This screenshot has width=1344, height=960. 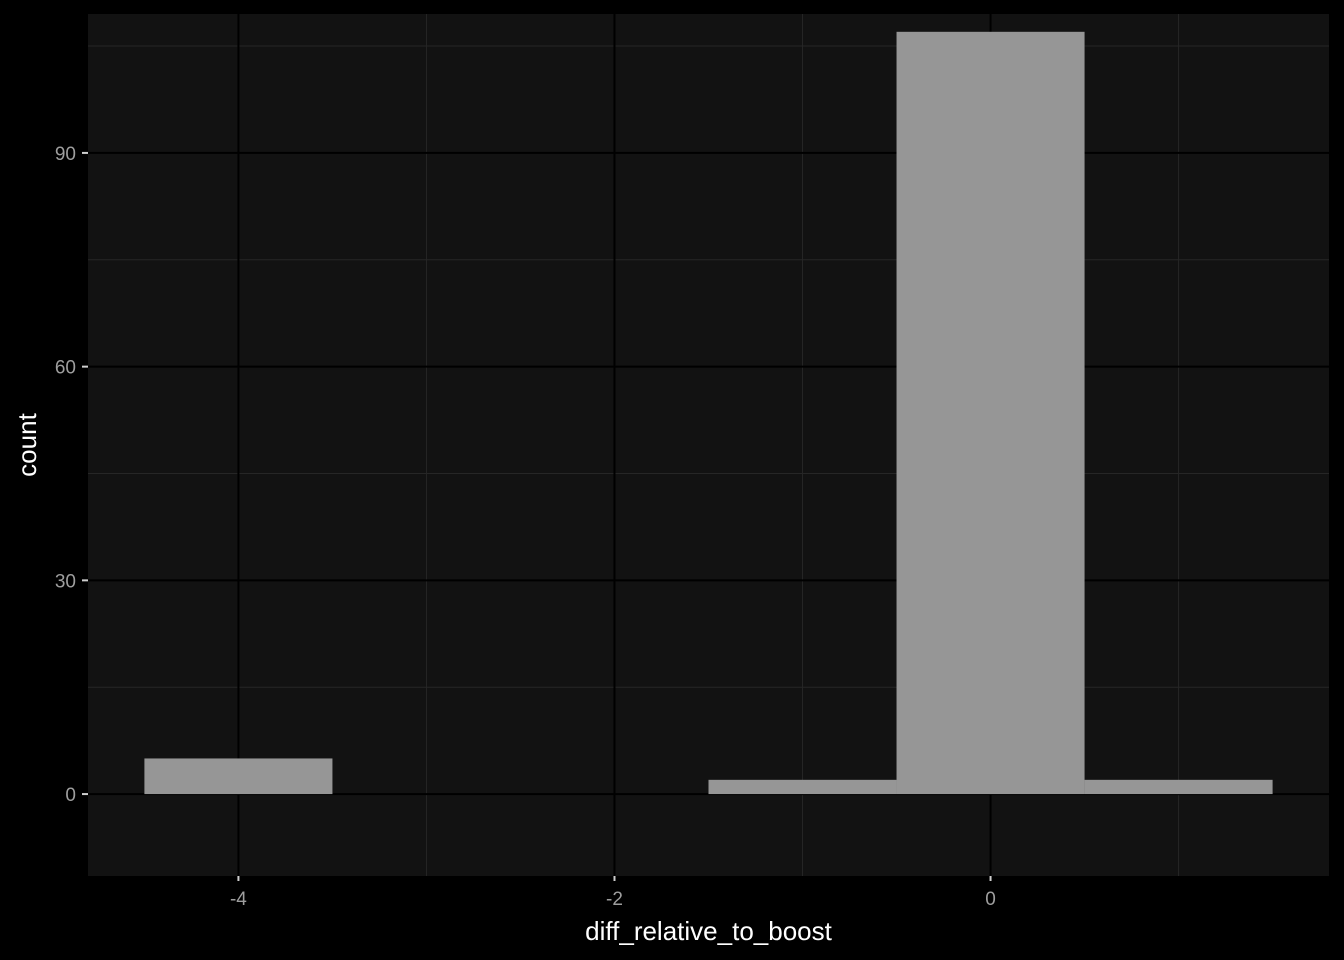 What do you see at coordinates (71, 475) in the screenshot?
I see `y-axis: 0 30 60 90` at bounding box center [71, 475].